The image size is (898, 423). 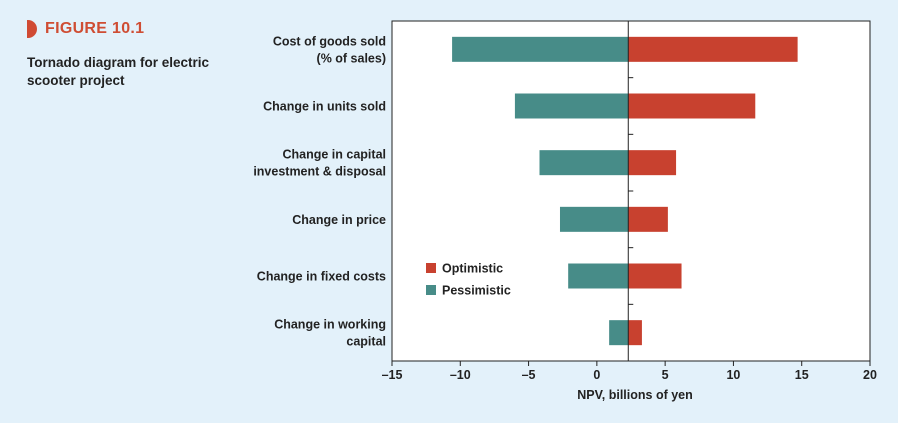 What do you see at coordinates (366, 342) in the screenshot?
I see `category-label: capital` at bounding box center [366, 342].